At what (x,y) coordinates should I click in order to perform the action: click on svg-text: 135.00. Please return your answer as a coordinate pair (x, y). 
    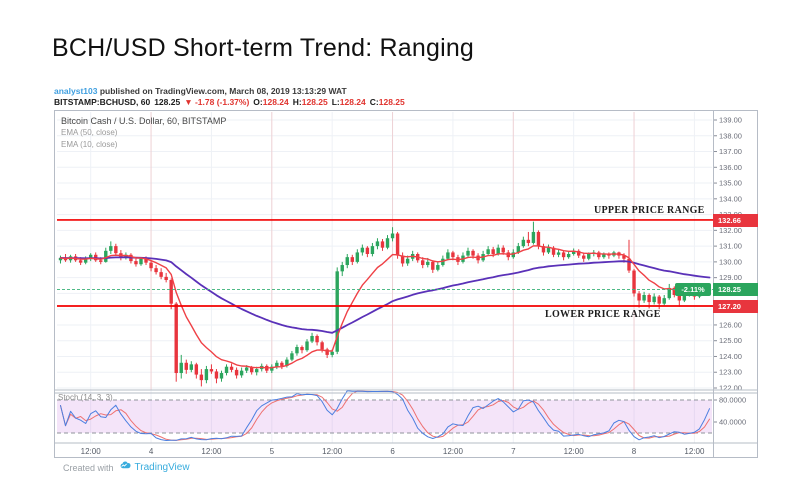
    Looking at the image, I should click on (730, 183).